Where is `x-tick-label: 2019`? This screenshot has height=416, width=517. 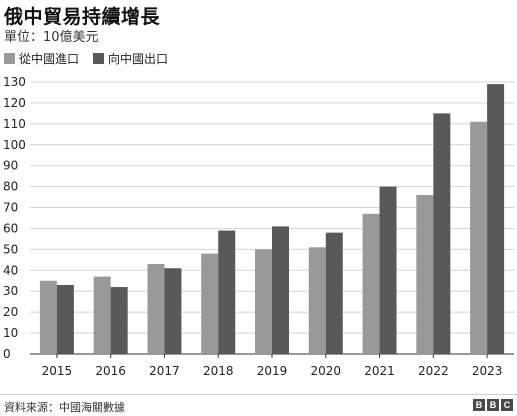
x-tick-label: 2019 is located at coordinates (272, 371).